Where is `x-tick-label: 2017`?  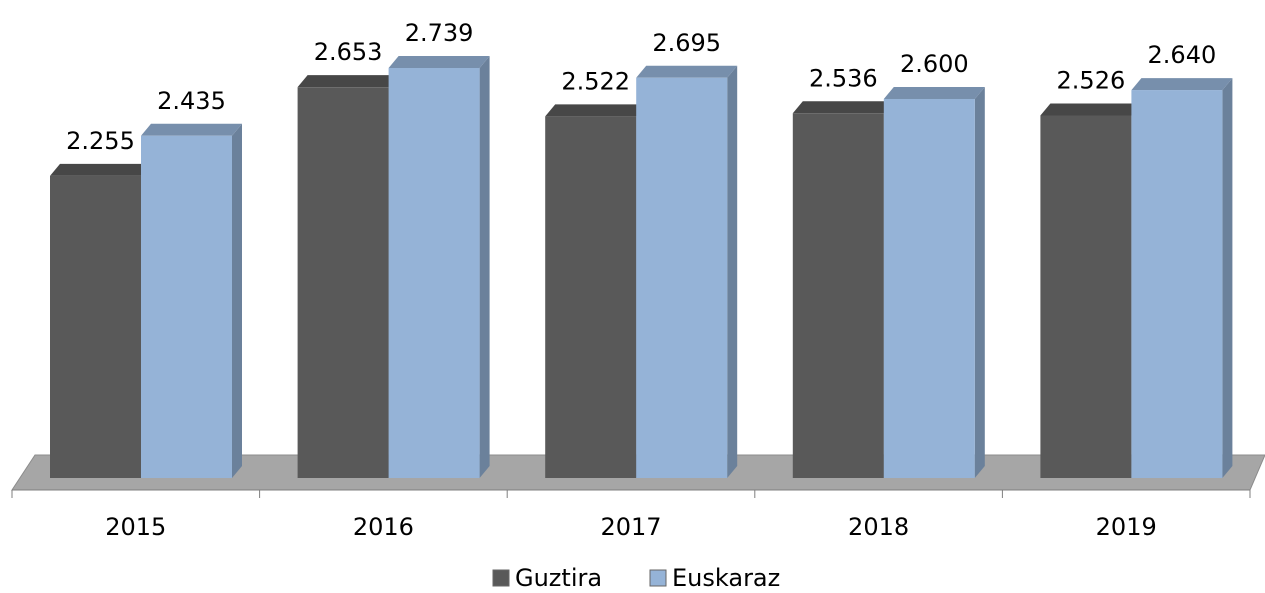 x-tick-label: 2017 is located at coordinates (630, 527).